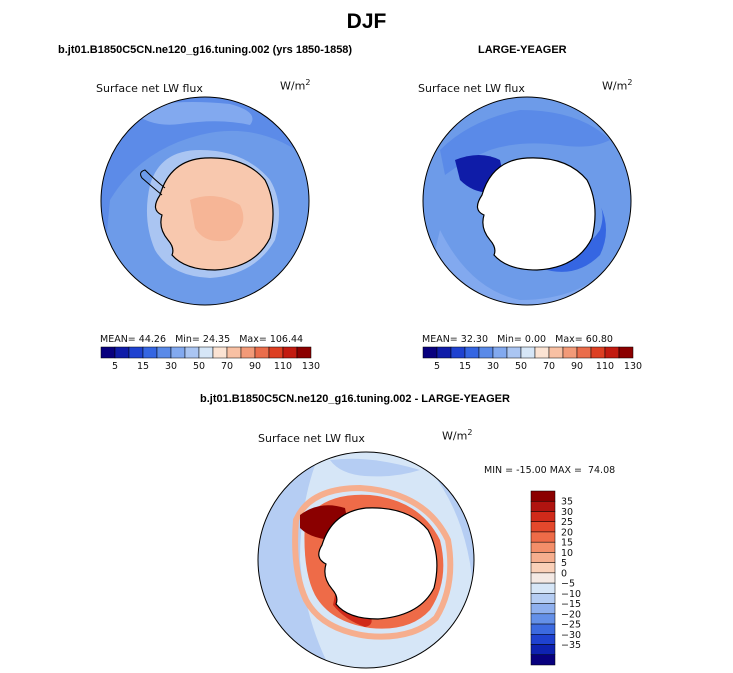 The image size is (733, 673). Describe the element at coordinates (437, 366) in the screenshot. I see `panel2-colorbar-tick-label: 5` at that location.